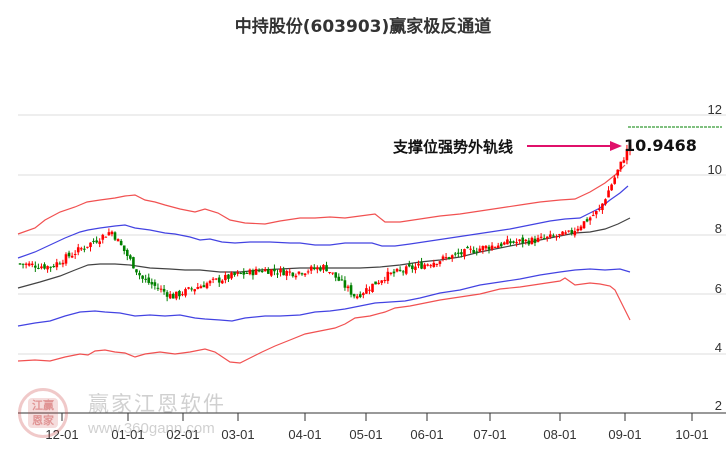  Describe the element at coordinates (366, 434) in the screenshot. I see `x-tick-label: 05-01` at that location.